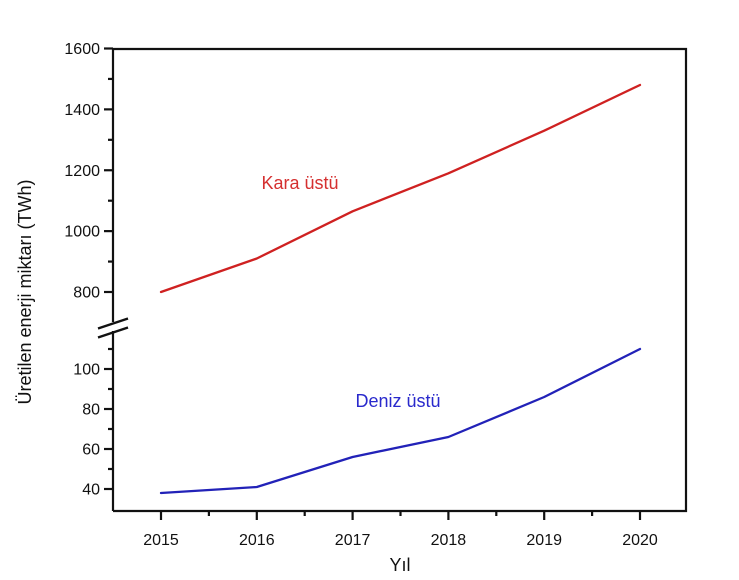 This screenshot has height=580, width=739. What do you see at coordinates (82, 110) in the screenshot?
I see `y-tick-label-1400: 1400` at bounding box center [82, 110].